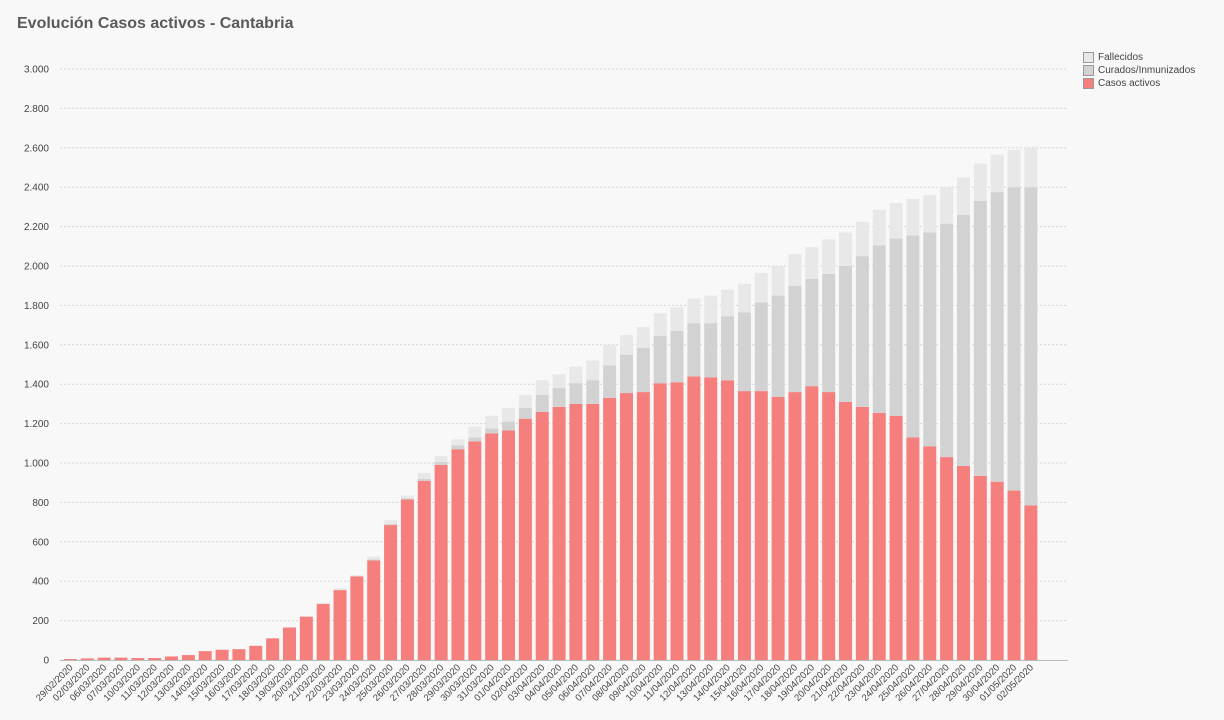 This screenshot has height=720, width=1224. I want to click on legend-label: Casos activos, so click(1129, 83).